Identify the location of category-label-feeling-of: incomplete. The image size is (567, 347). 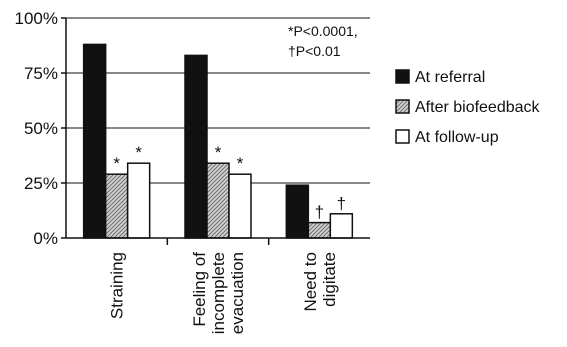
(218, 293).